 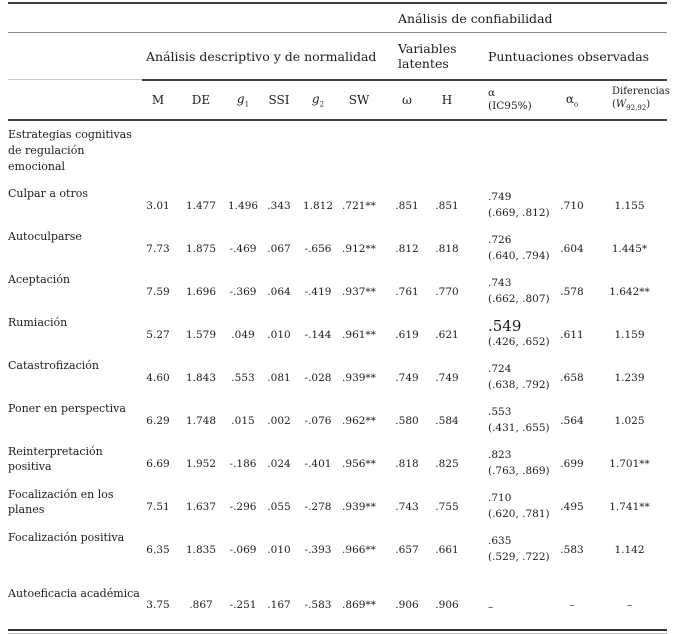 What do you see at coordinates (158, 550) in the screenshot?
I see `cell-m: 6.35` at bounding box center [158, 550].